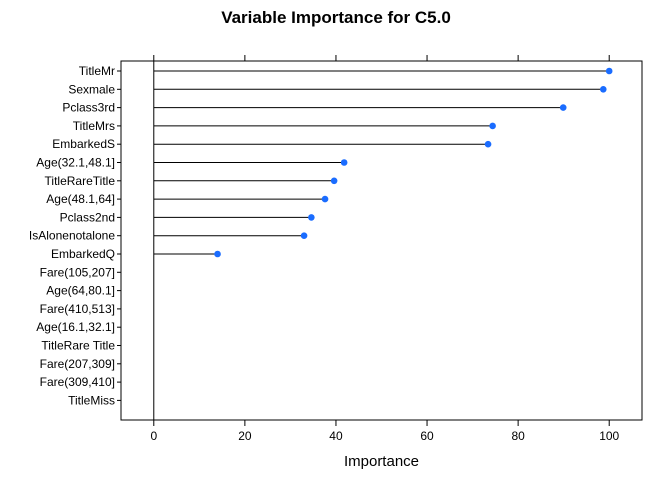 This screenshot has width=672, height=480. Describe the element at coordinates (75, 327) in the screenshot. I see `category-label: Age(16.1,32.1]` at that location.